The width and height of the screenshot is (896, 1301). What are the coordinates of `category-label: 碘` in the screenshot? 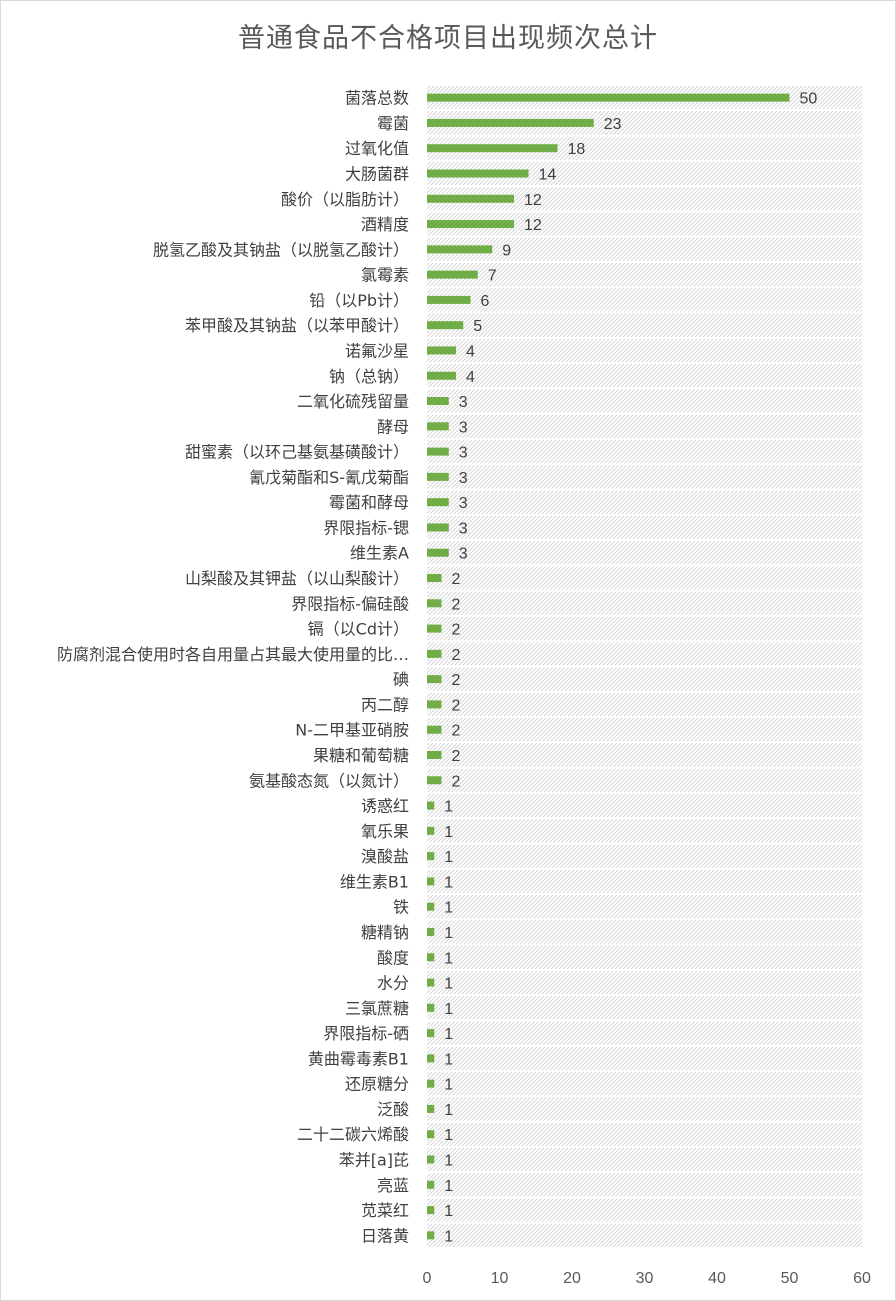 It's located at (401, 679).